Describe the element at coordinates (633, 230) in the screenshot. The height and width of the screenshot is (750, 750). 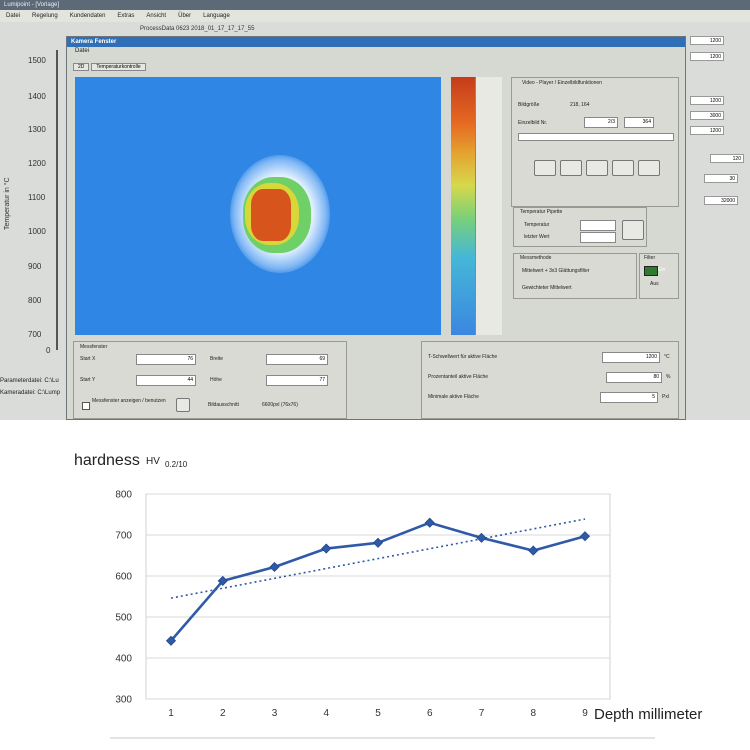
I see `pipette-icon` at that location.